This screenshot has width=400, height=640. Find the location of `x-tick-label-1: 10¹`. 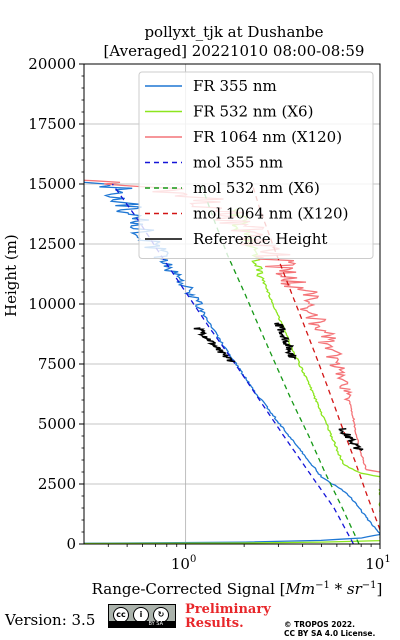

x-tick-label-1: 10¹ is located at coordinates (377, 563).